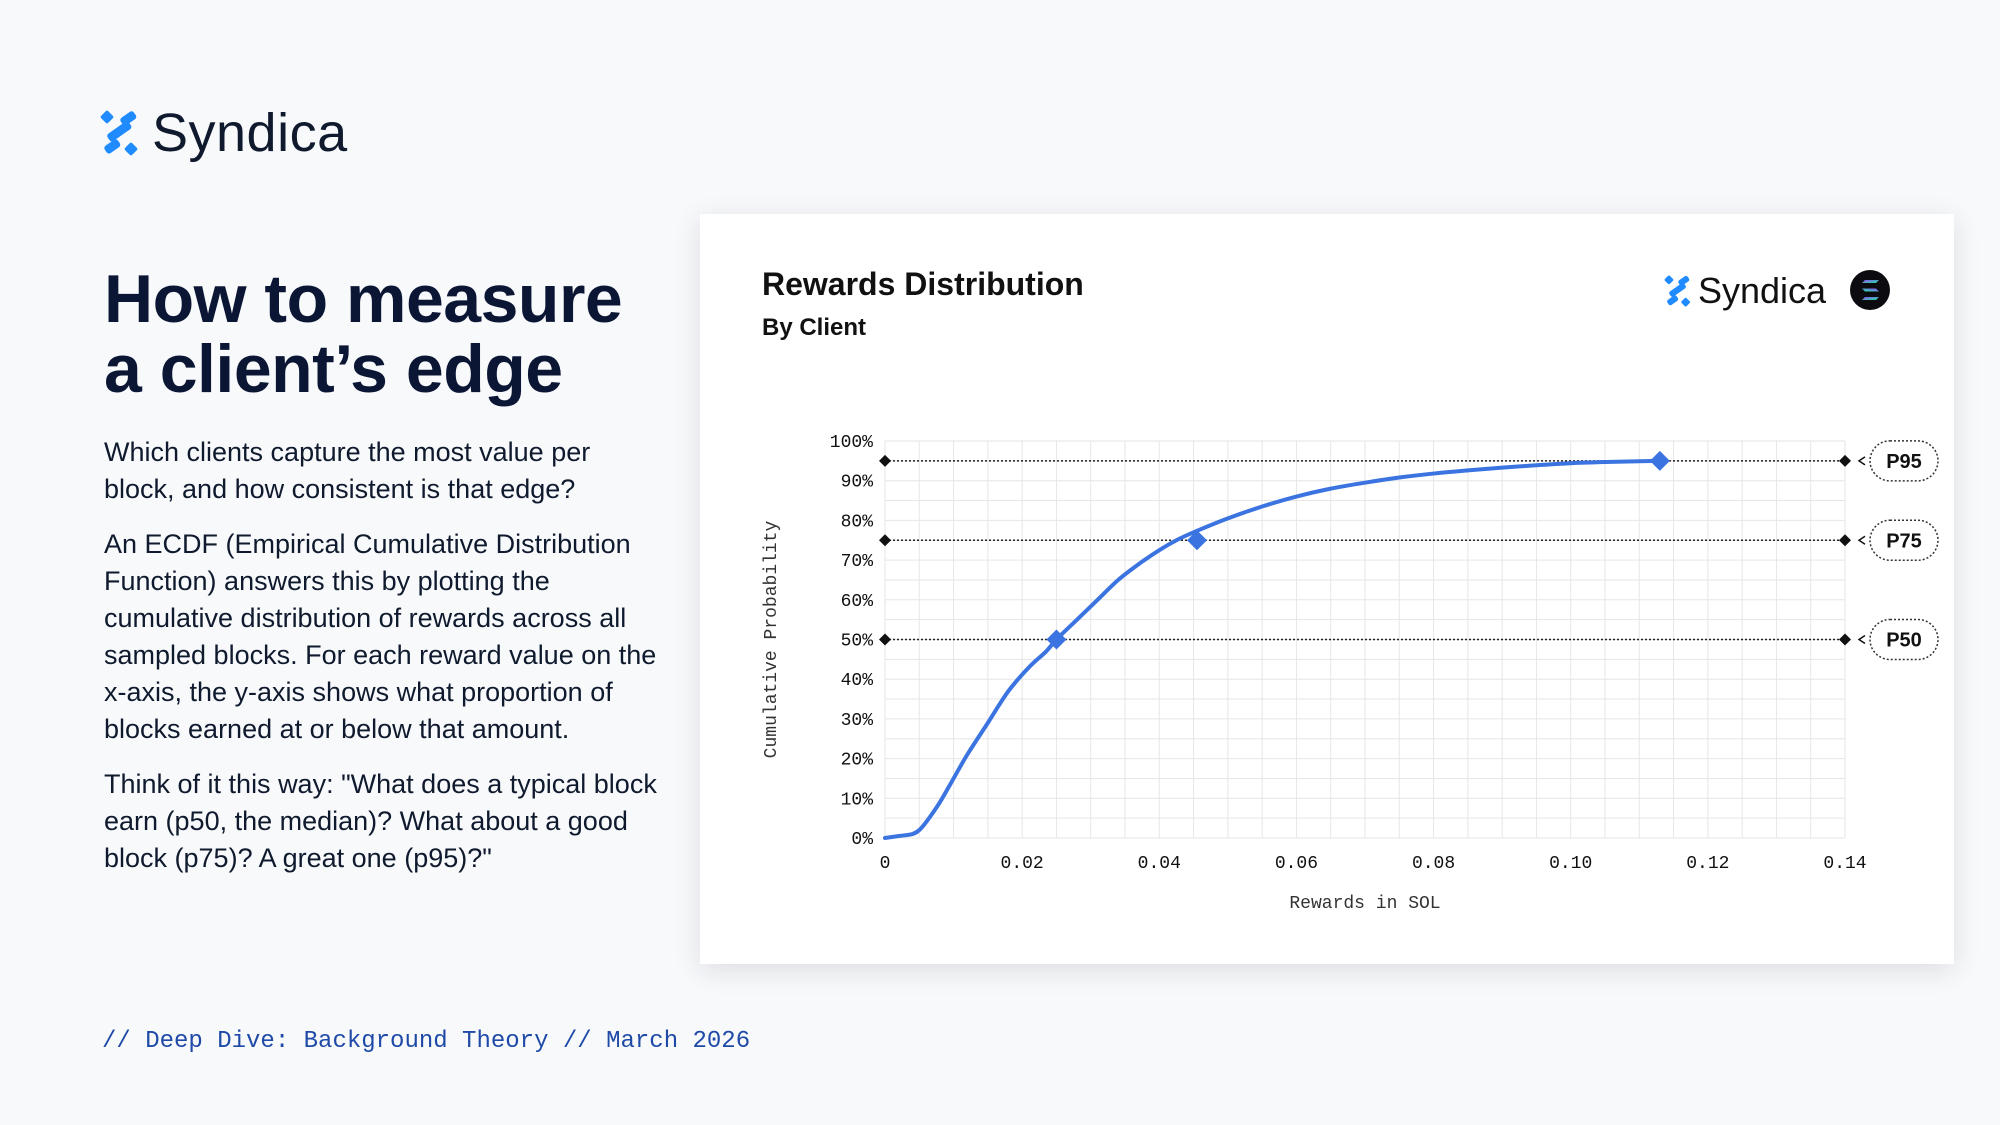  Describe the element at coordinates (1570, 864) in the screenshot. I see `x-tick-label: 0.10` at that location.